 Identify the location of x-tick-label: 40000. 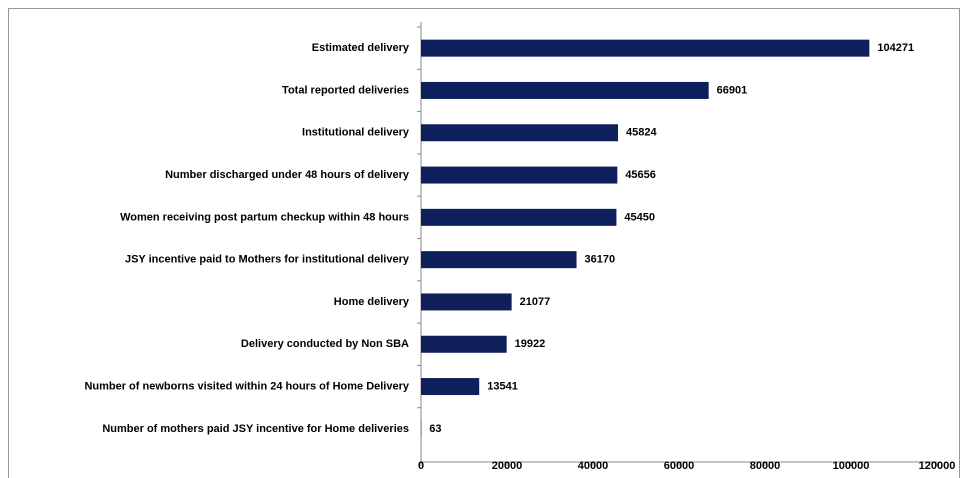
(593, 466).